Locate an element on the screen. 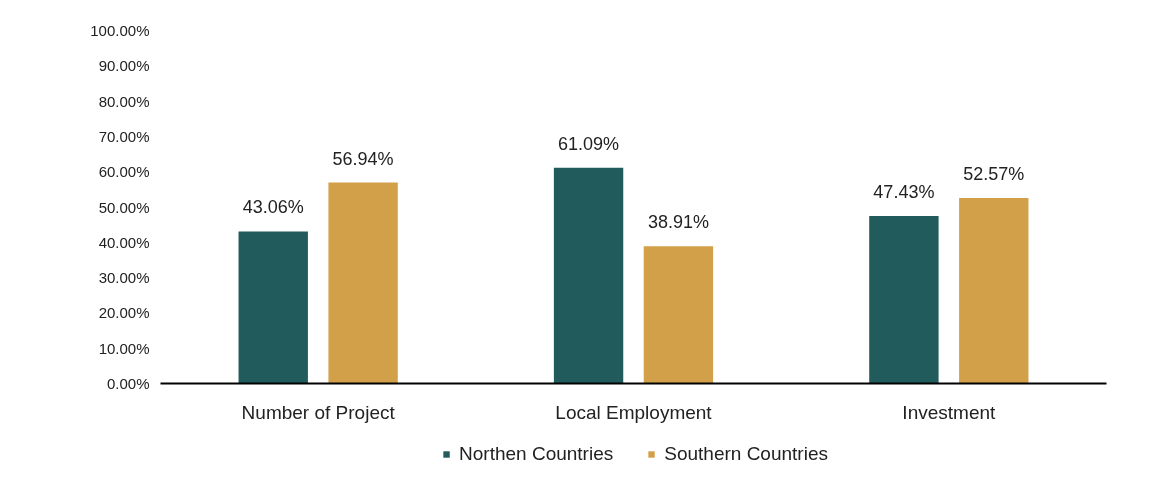  data-label: 47.43% is located at coordinates (904, 192).